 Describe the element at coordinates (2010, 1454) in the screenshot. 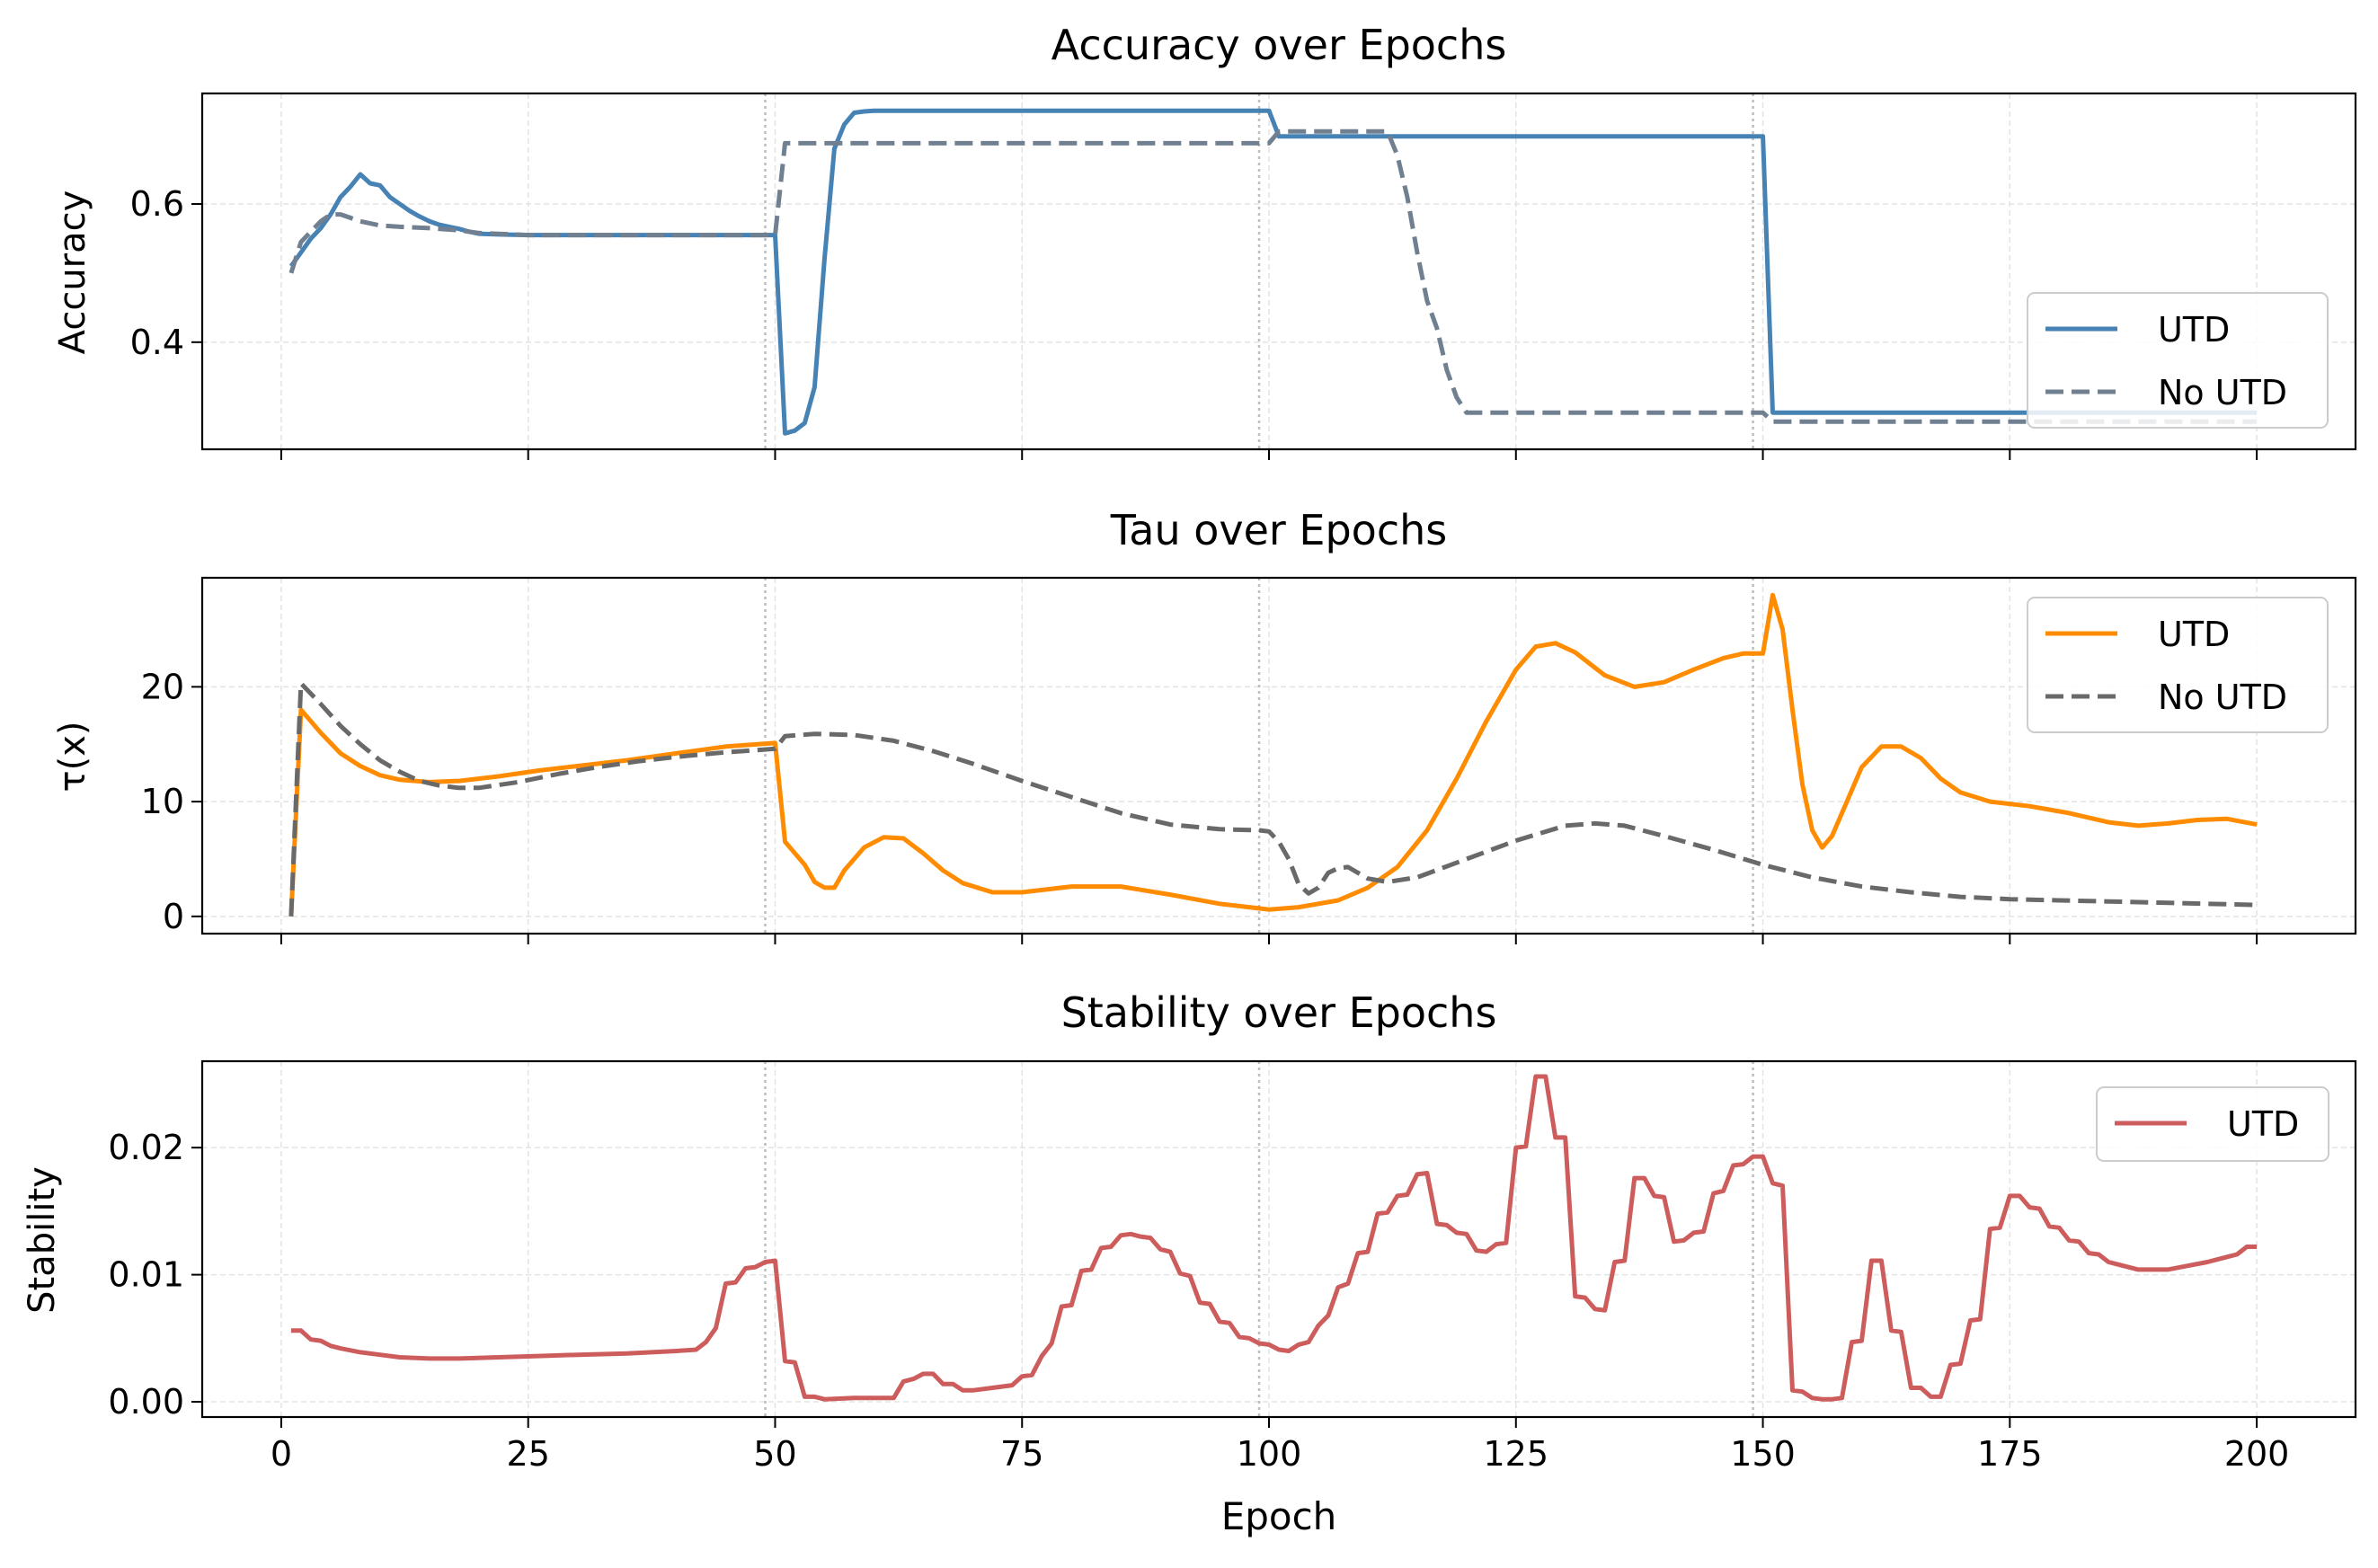

I see `stability-x-tick-label: 175` at that location.